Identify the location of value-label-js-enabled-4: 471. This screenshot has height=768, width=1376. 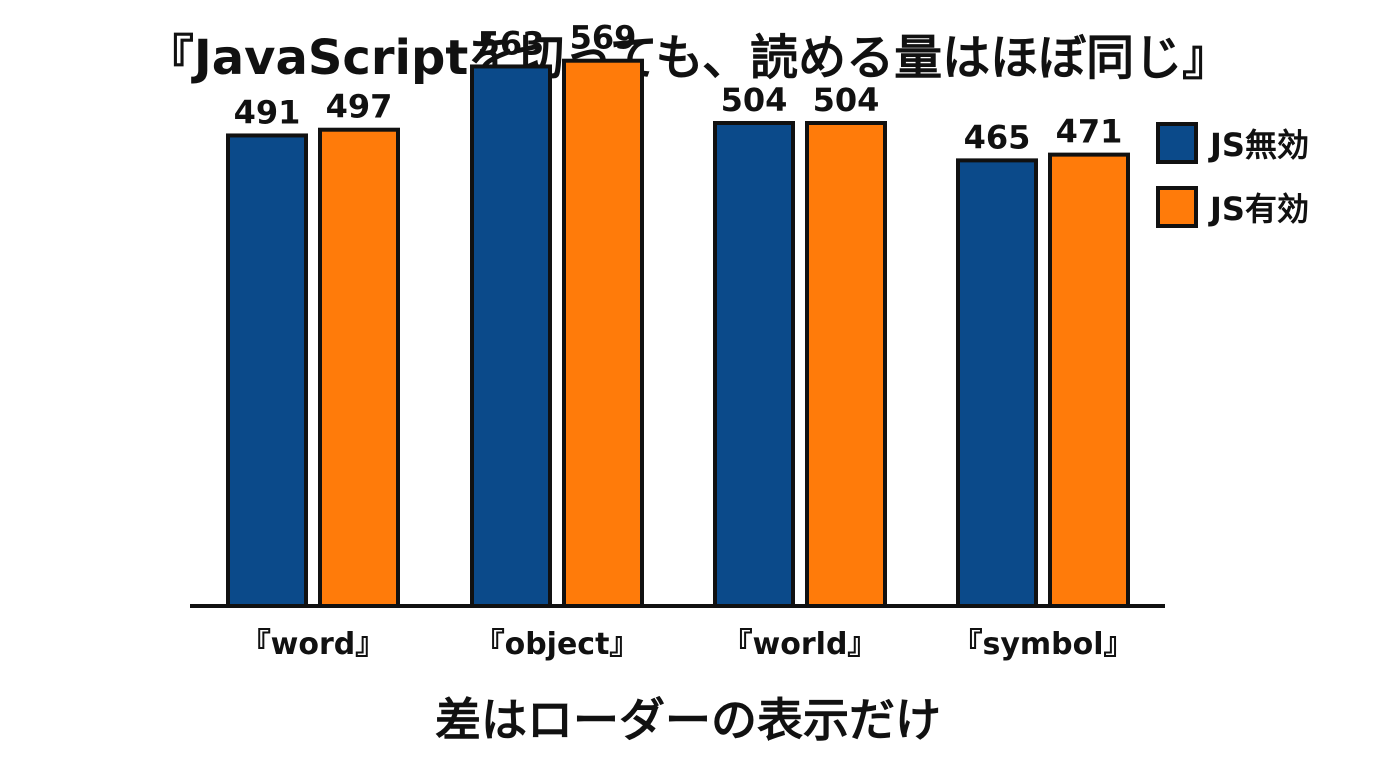
(1089, 132).